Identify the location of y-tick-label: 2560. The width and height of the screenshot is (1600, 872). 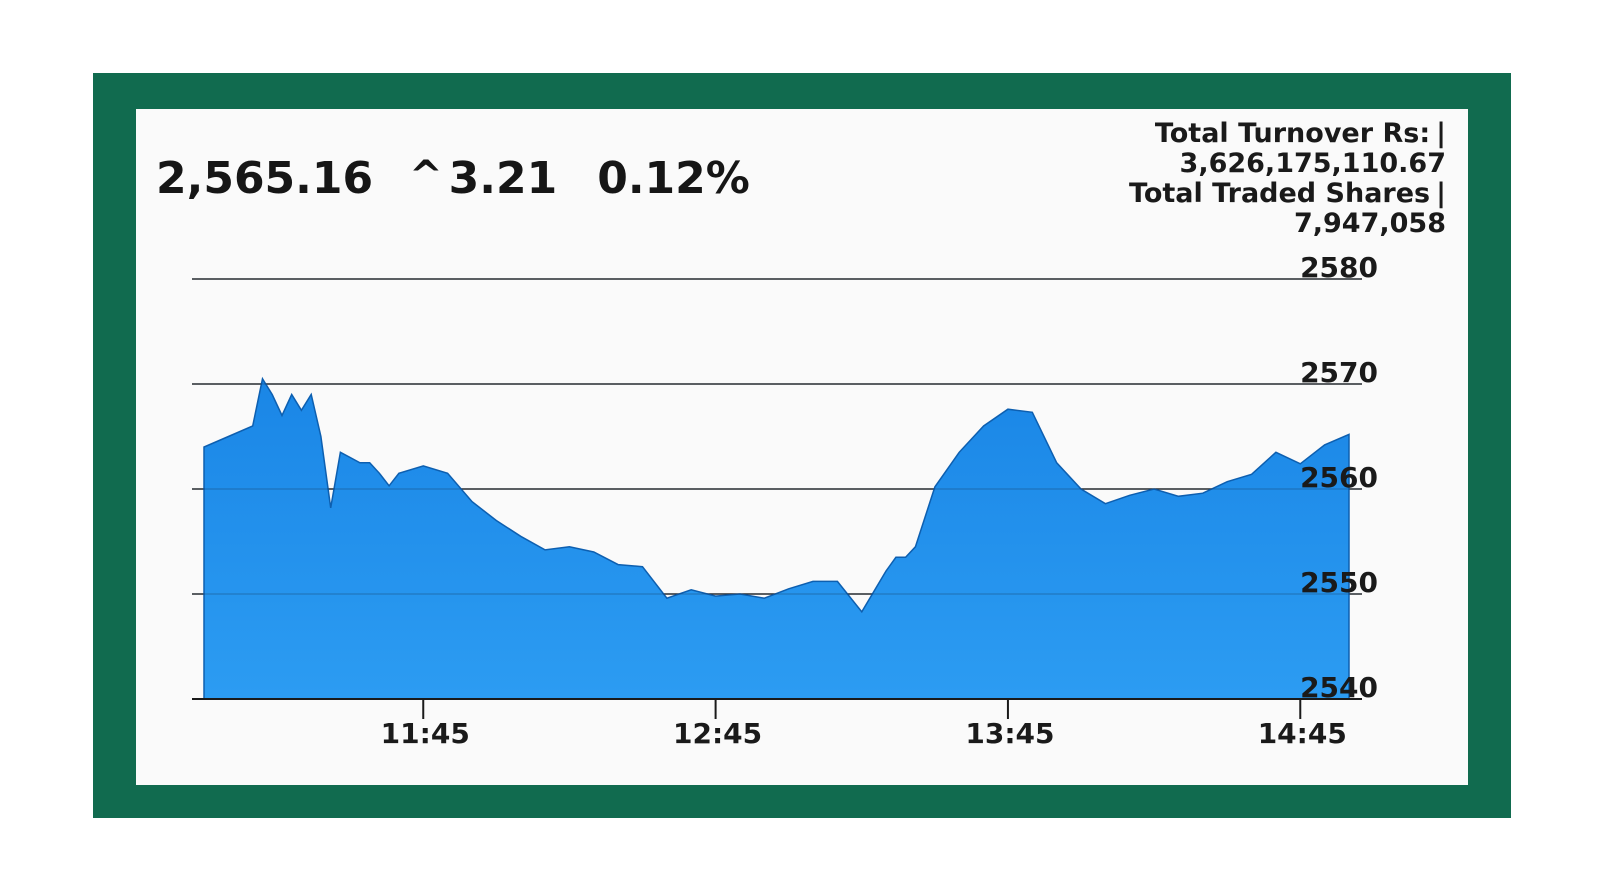
(1339, 477).